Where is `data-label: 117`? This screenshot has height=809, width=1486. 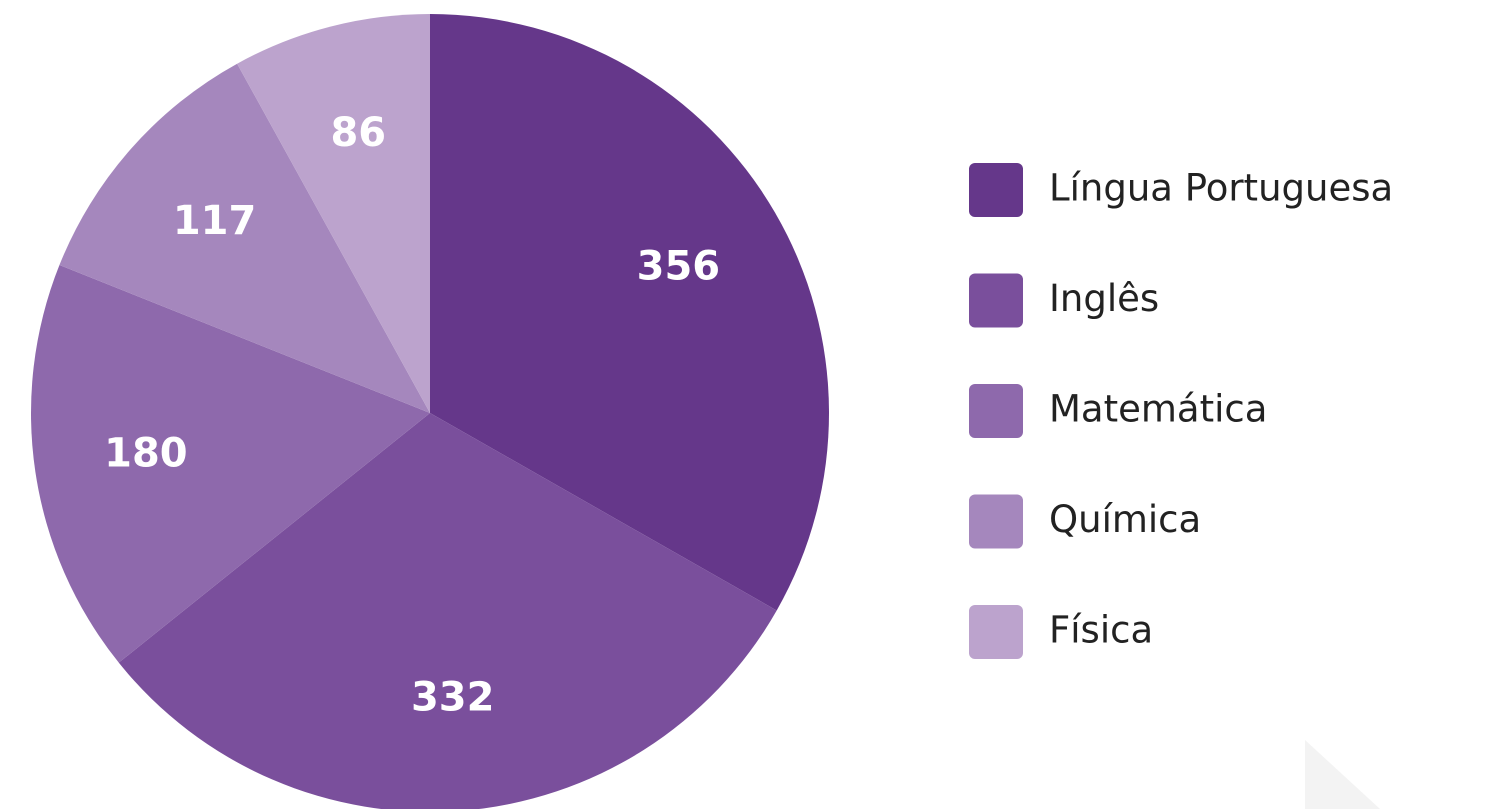
data-label: 117 is located at coordinates (215, 221).